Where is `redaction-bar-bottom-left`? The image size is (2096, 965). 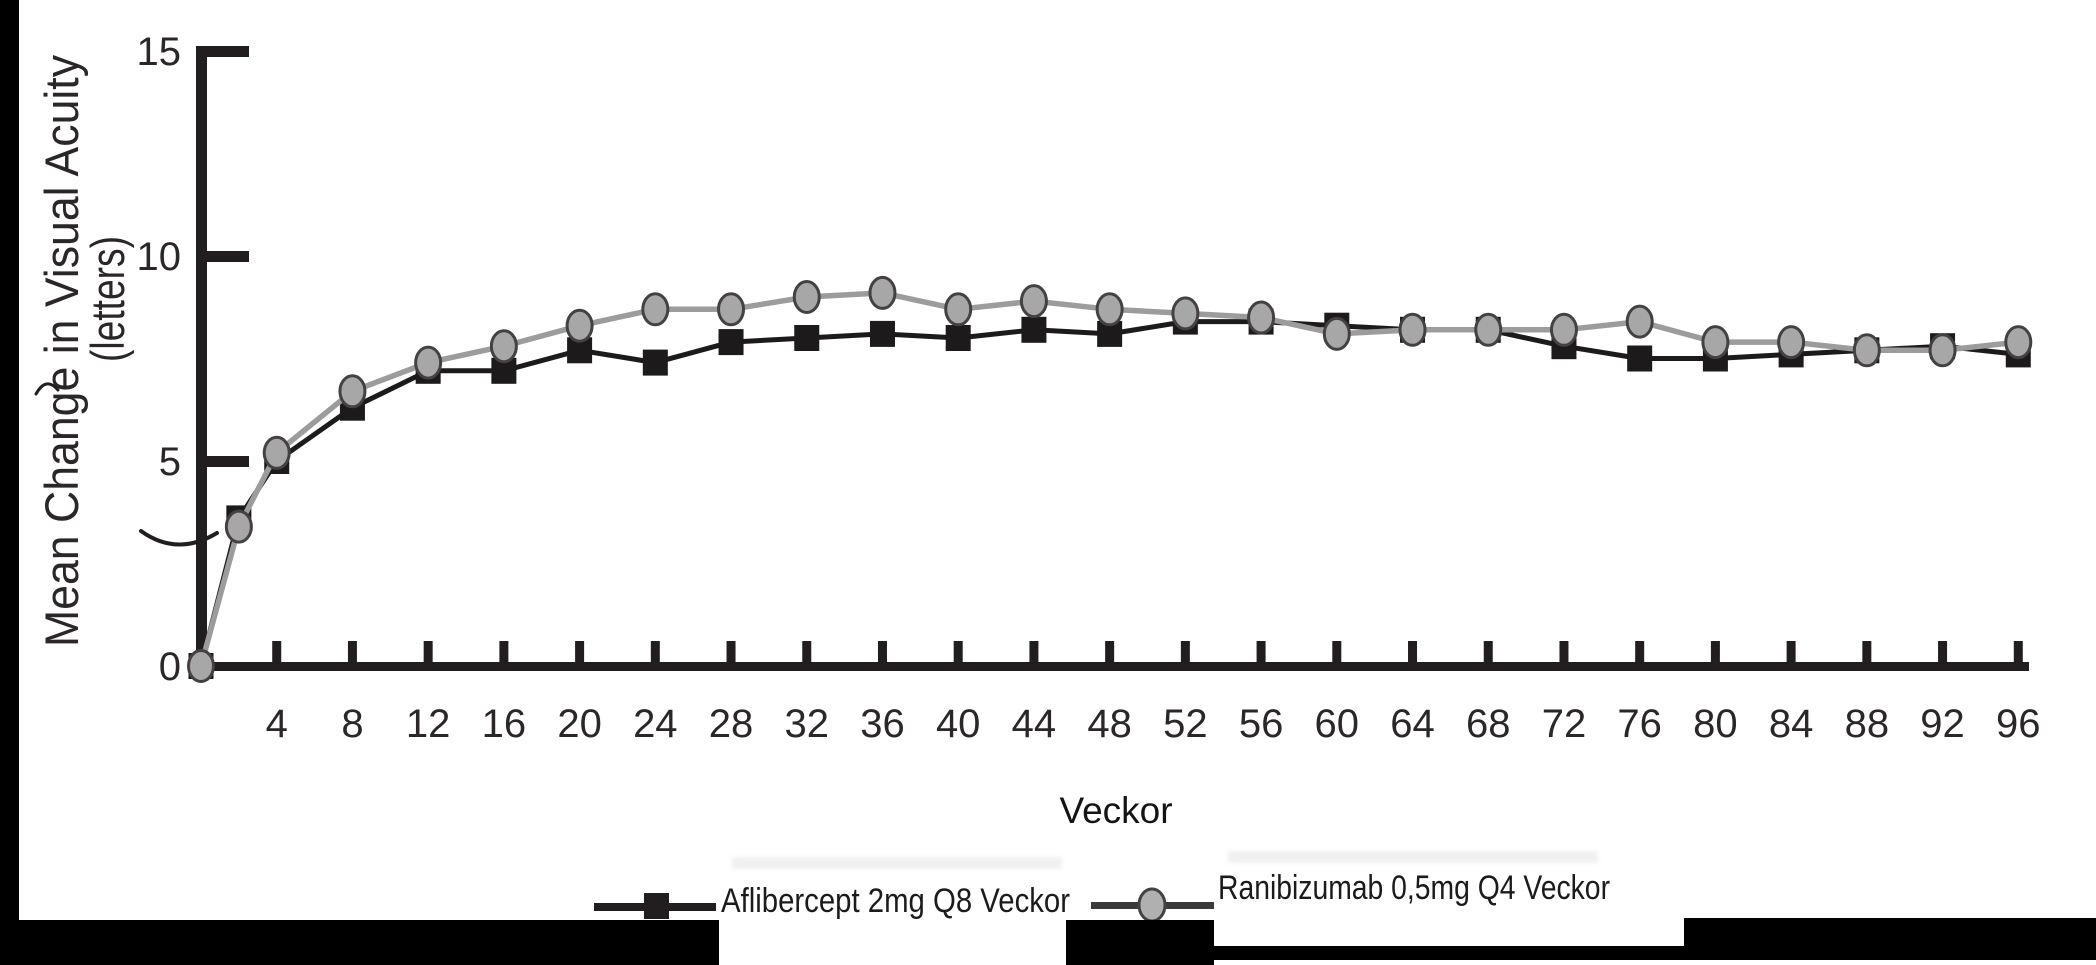
redaction-bar-bottom-left is located at coordinates (363, 942).